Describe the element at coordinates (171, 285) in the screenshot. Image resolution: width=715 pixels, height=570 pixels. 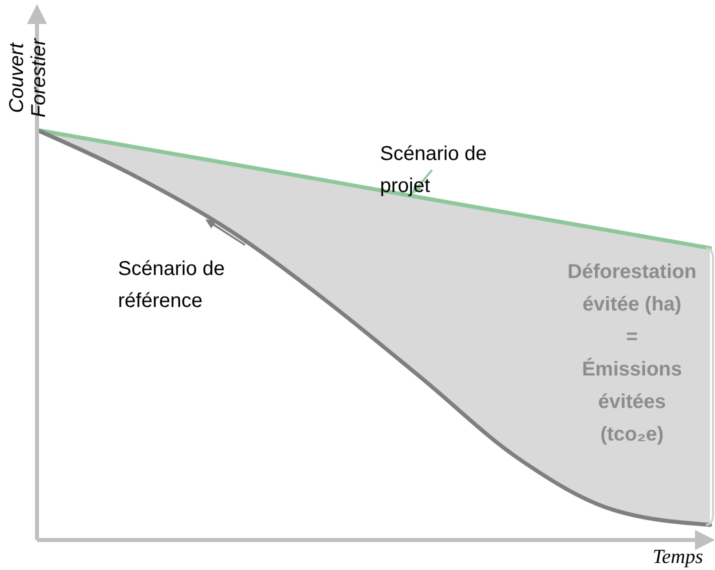
I see `series-label: Scénario de référence` at that location.